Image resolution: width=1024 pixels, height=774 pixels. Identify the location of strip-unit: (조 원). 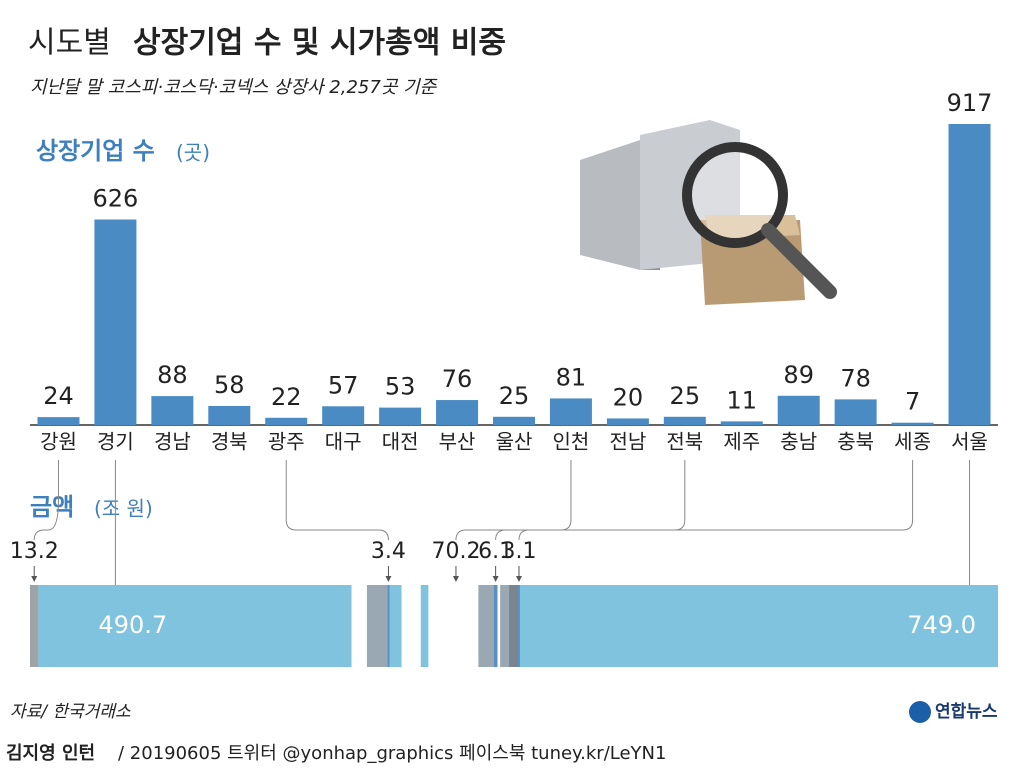
(123, 509).